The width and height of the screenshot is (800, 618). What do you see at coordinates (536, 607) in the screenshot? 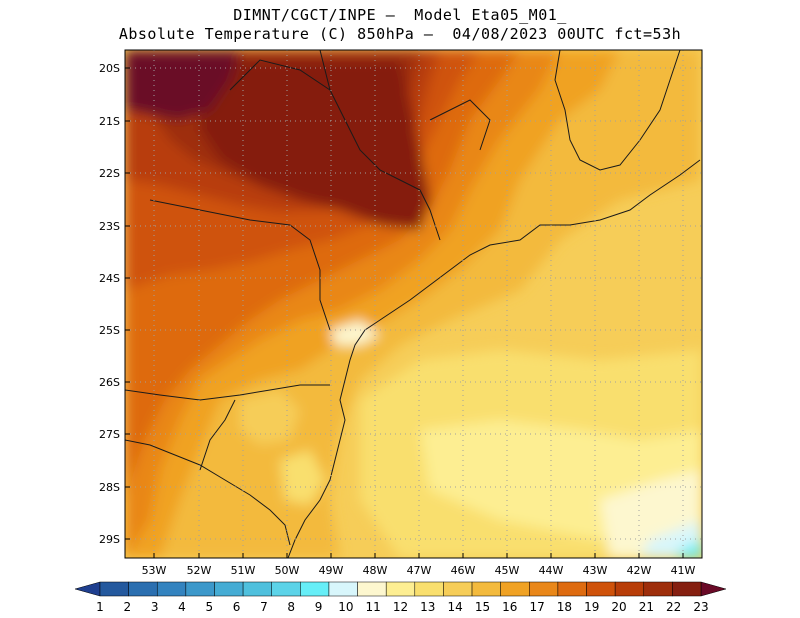
I see `colorbar-label: 17` at bounding box center [536, 607].